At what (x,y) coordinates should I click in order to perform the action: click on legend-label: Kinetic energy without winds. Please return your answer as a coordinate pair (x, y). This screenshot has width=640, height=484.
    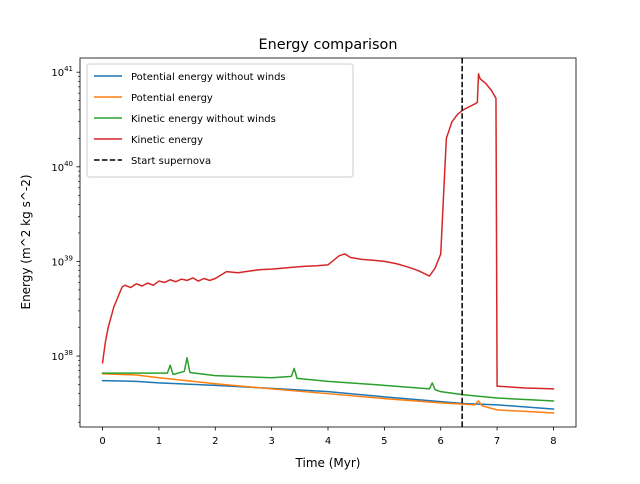
    Looking at the image, I should click on (203, 119).